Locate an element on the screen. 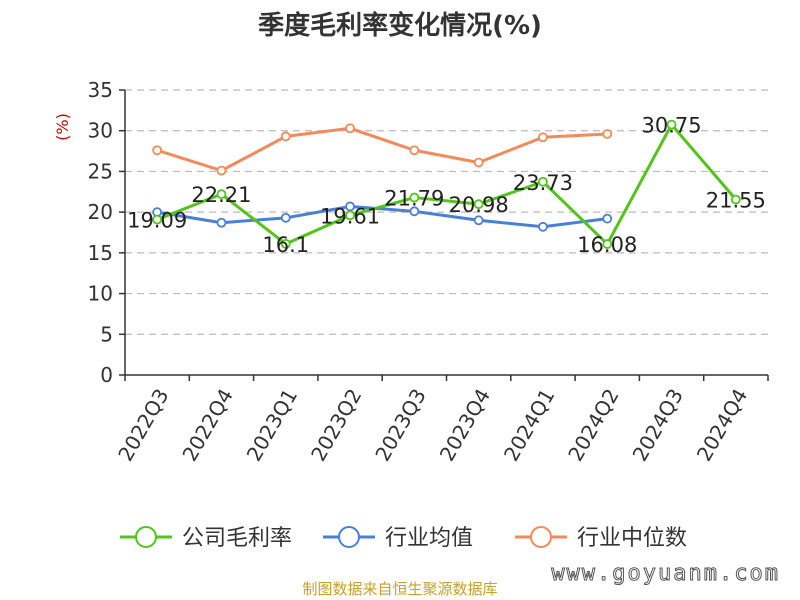  source-note: 制图数据来自恒生聚源数据库 is located at coordinates (399, 589).